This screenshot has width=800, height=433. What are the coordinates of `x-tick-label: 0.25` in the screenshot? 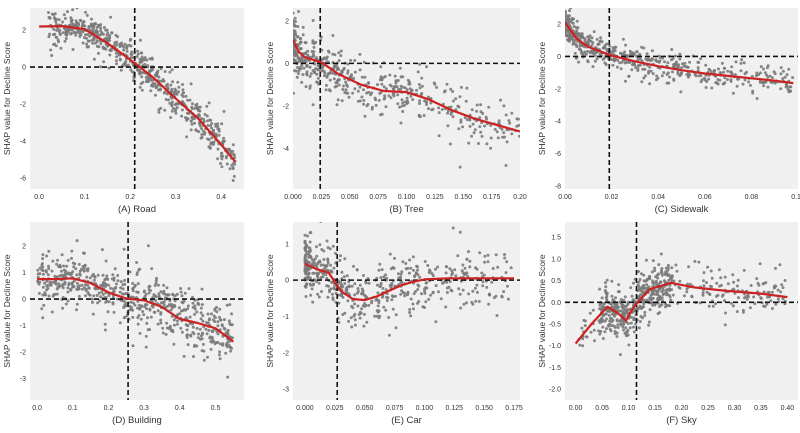 It's located at (708, 408).